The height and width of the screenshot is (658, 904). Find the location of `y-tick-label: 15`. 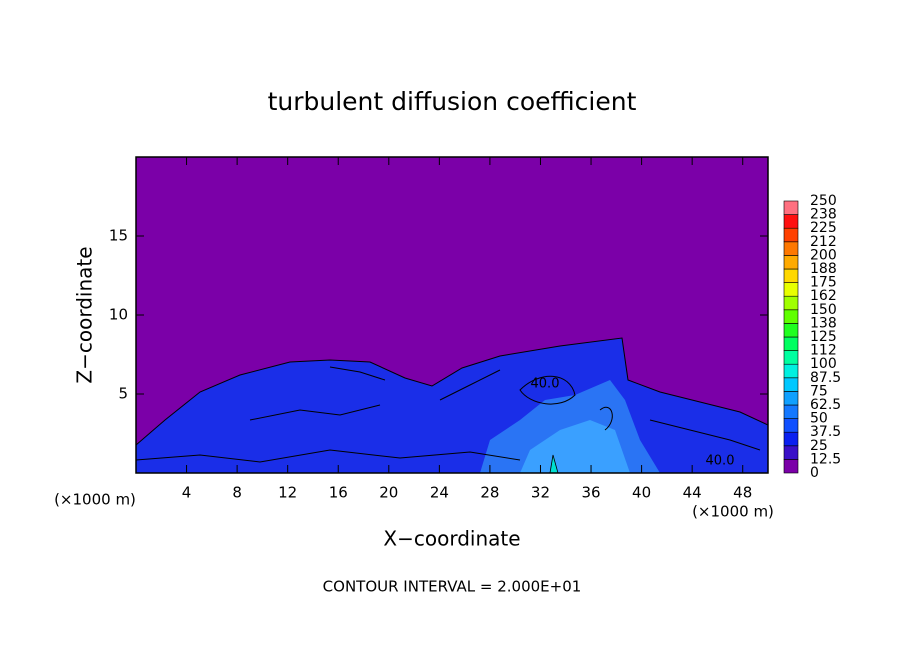

y-tick-label: 15 is located at coordinates (118, 236).